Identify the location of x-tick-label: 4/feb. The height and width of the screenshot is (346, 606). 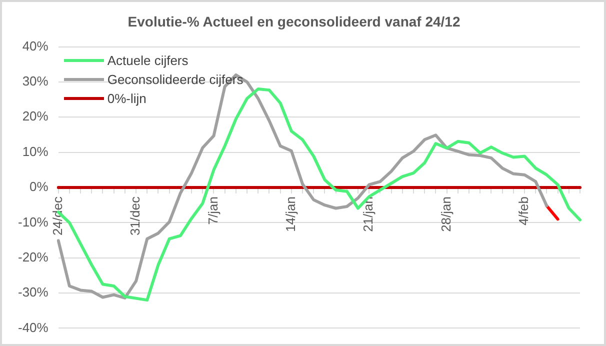
(524, 211).